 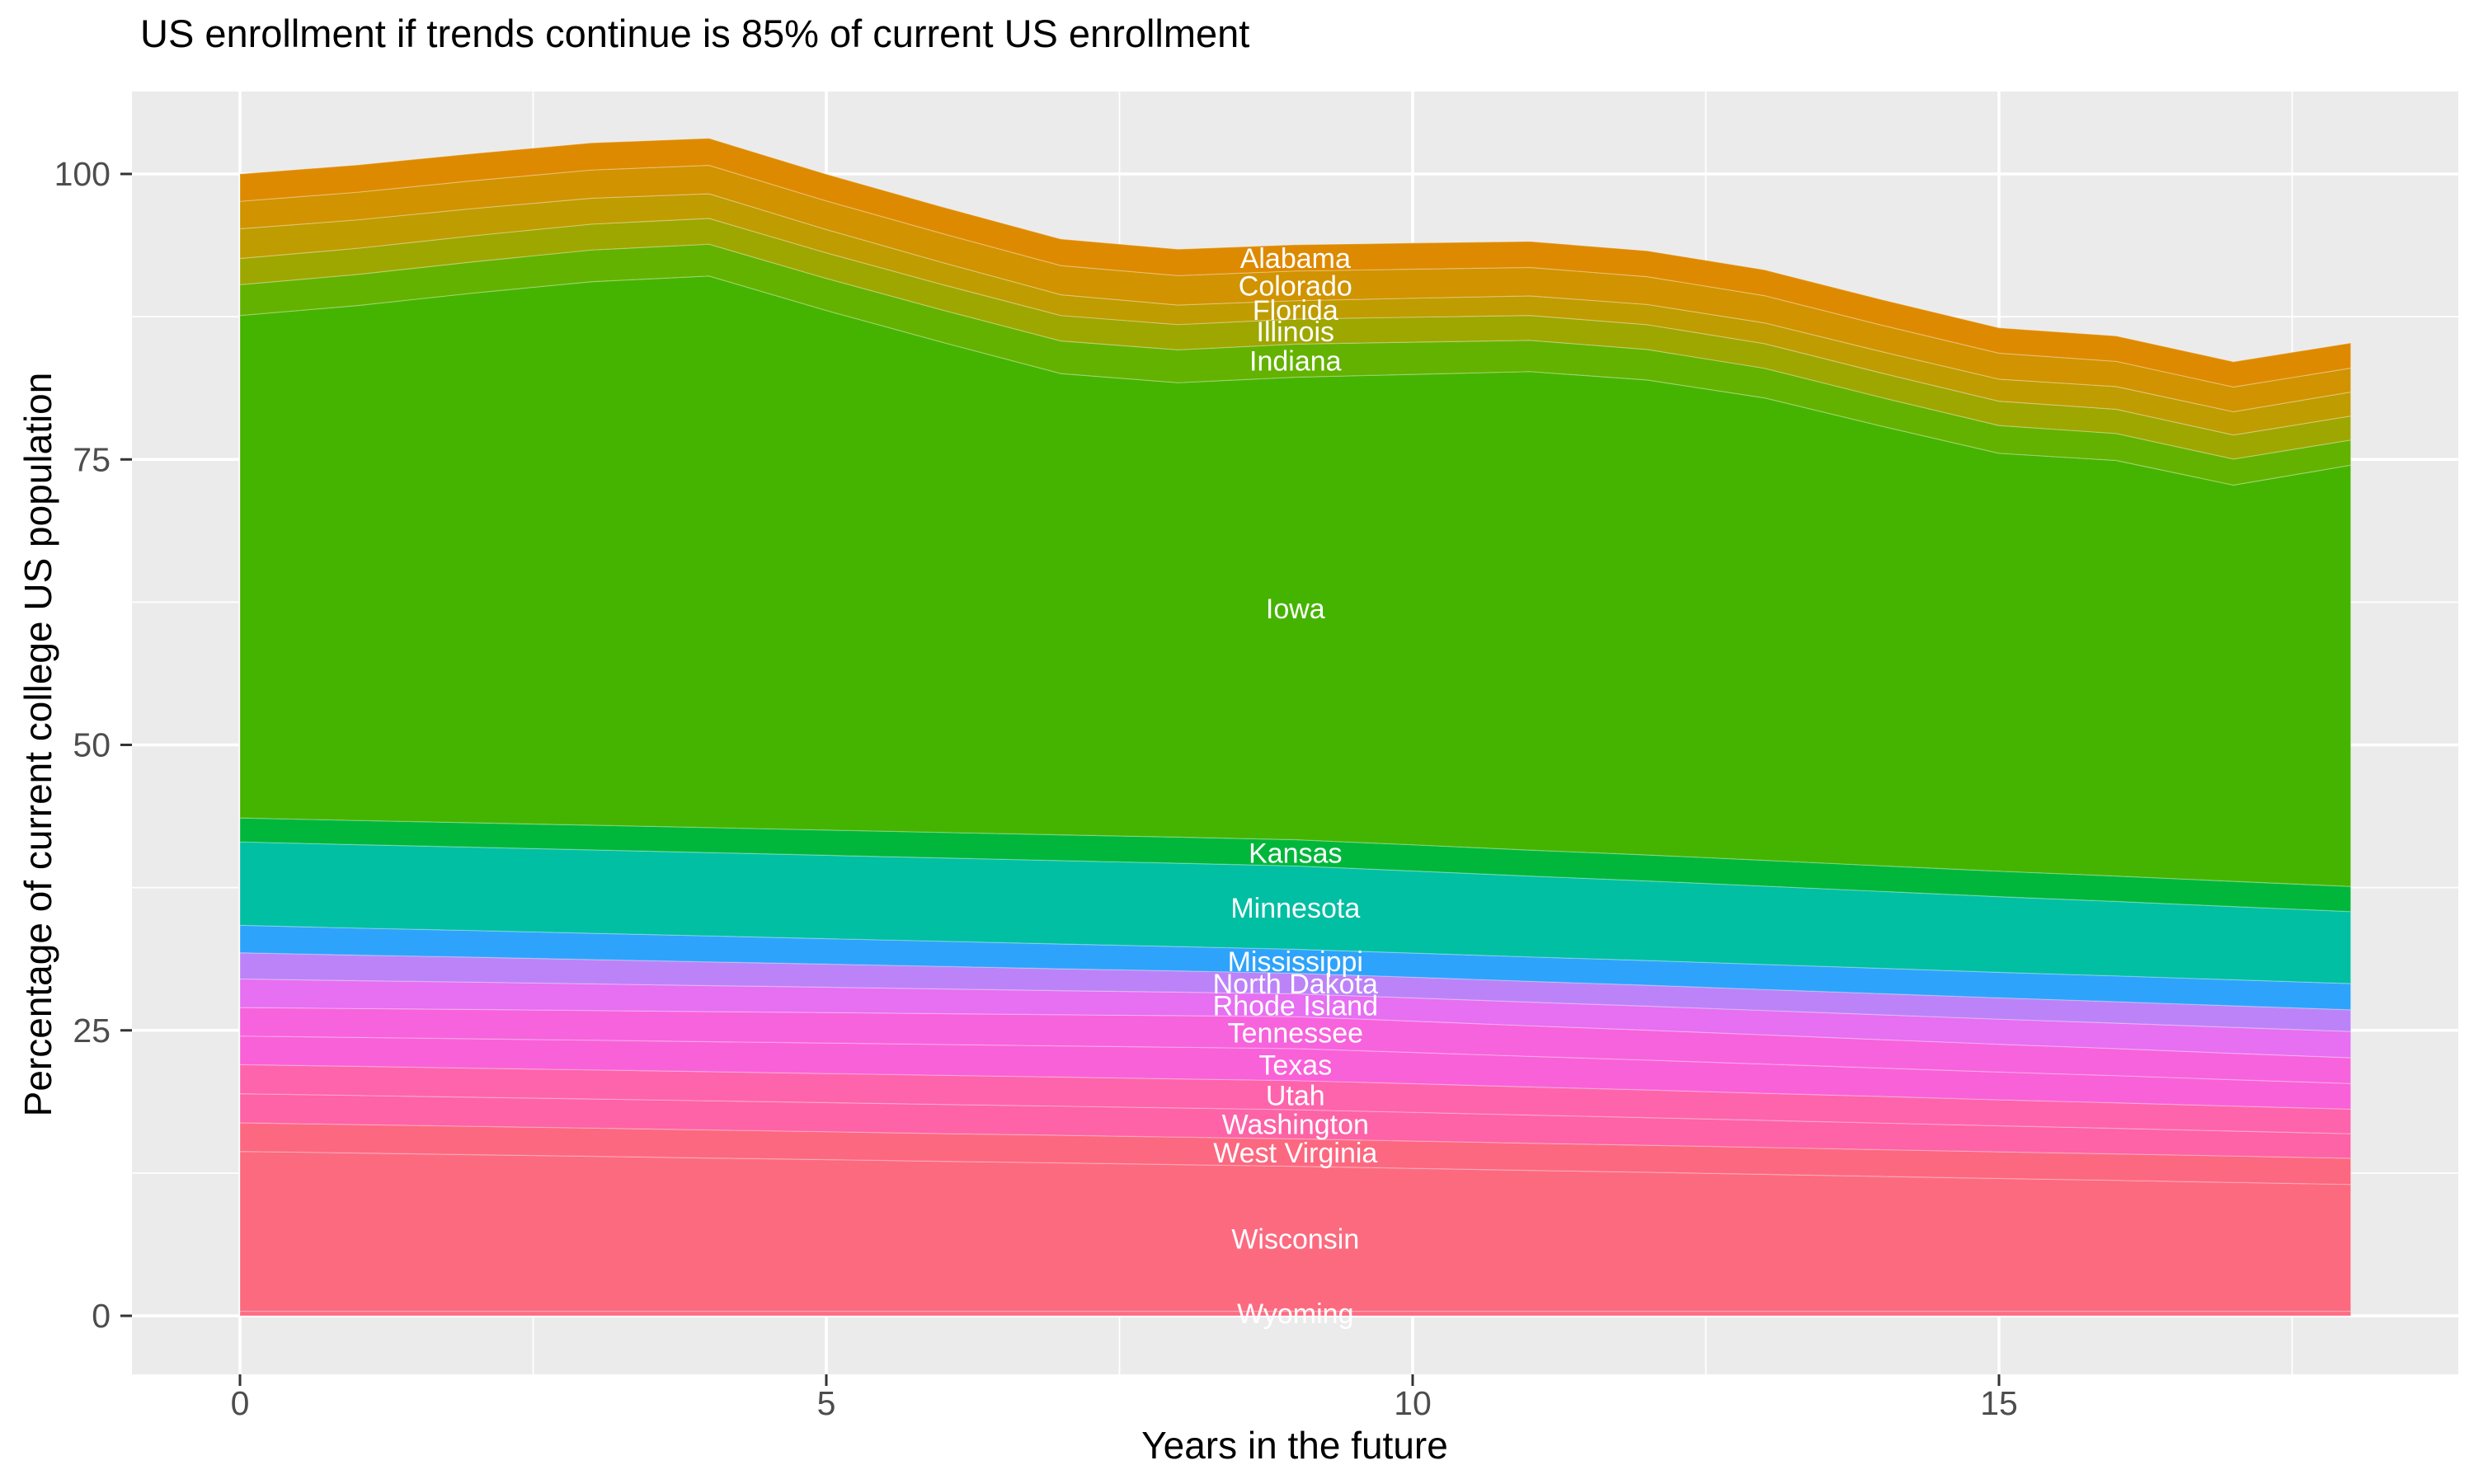 What do you see at coordinates (101, 1316) in the screenshot?
I see `y-tick-label: 0` at bounding box center [101, 1316].